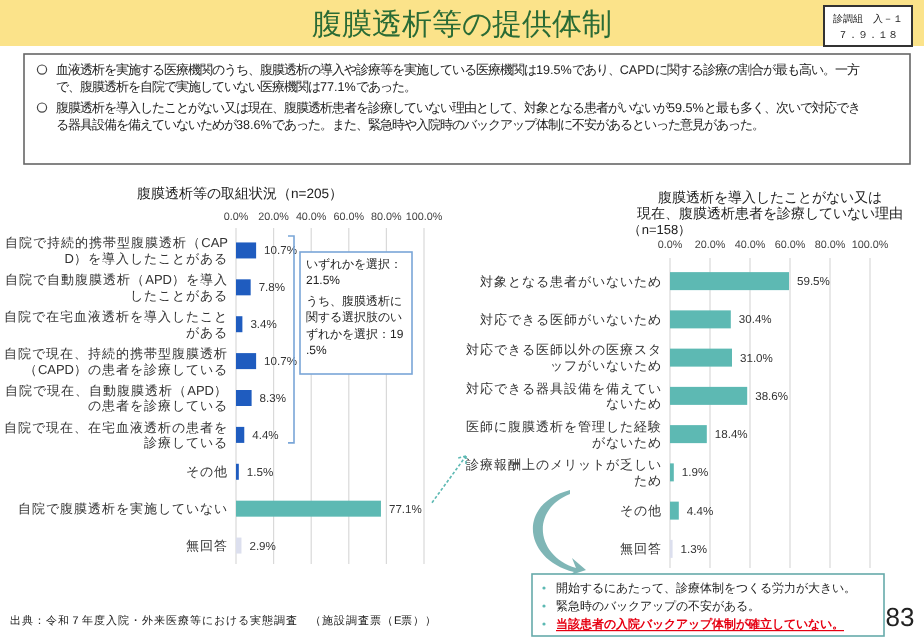  I want to click on text: 83, so click(900, 617).